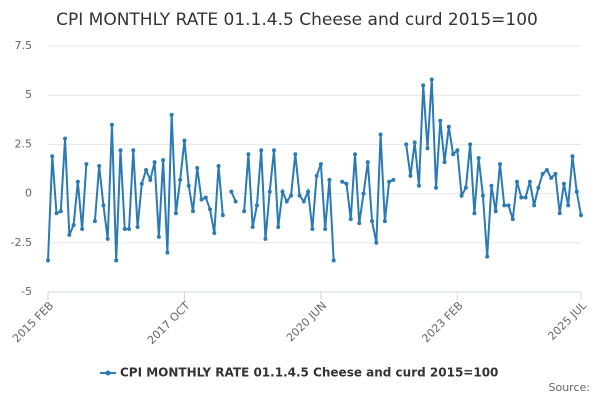 The width and height of the screenshot is (600, 400). What do you see at coordinates (567, 320) in the screenshot?
I see `x-tick-label: 2025 JUL` at bounding box center [567, 320].